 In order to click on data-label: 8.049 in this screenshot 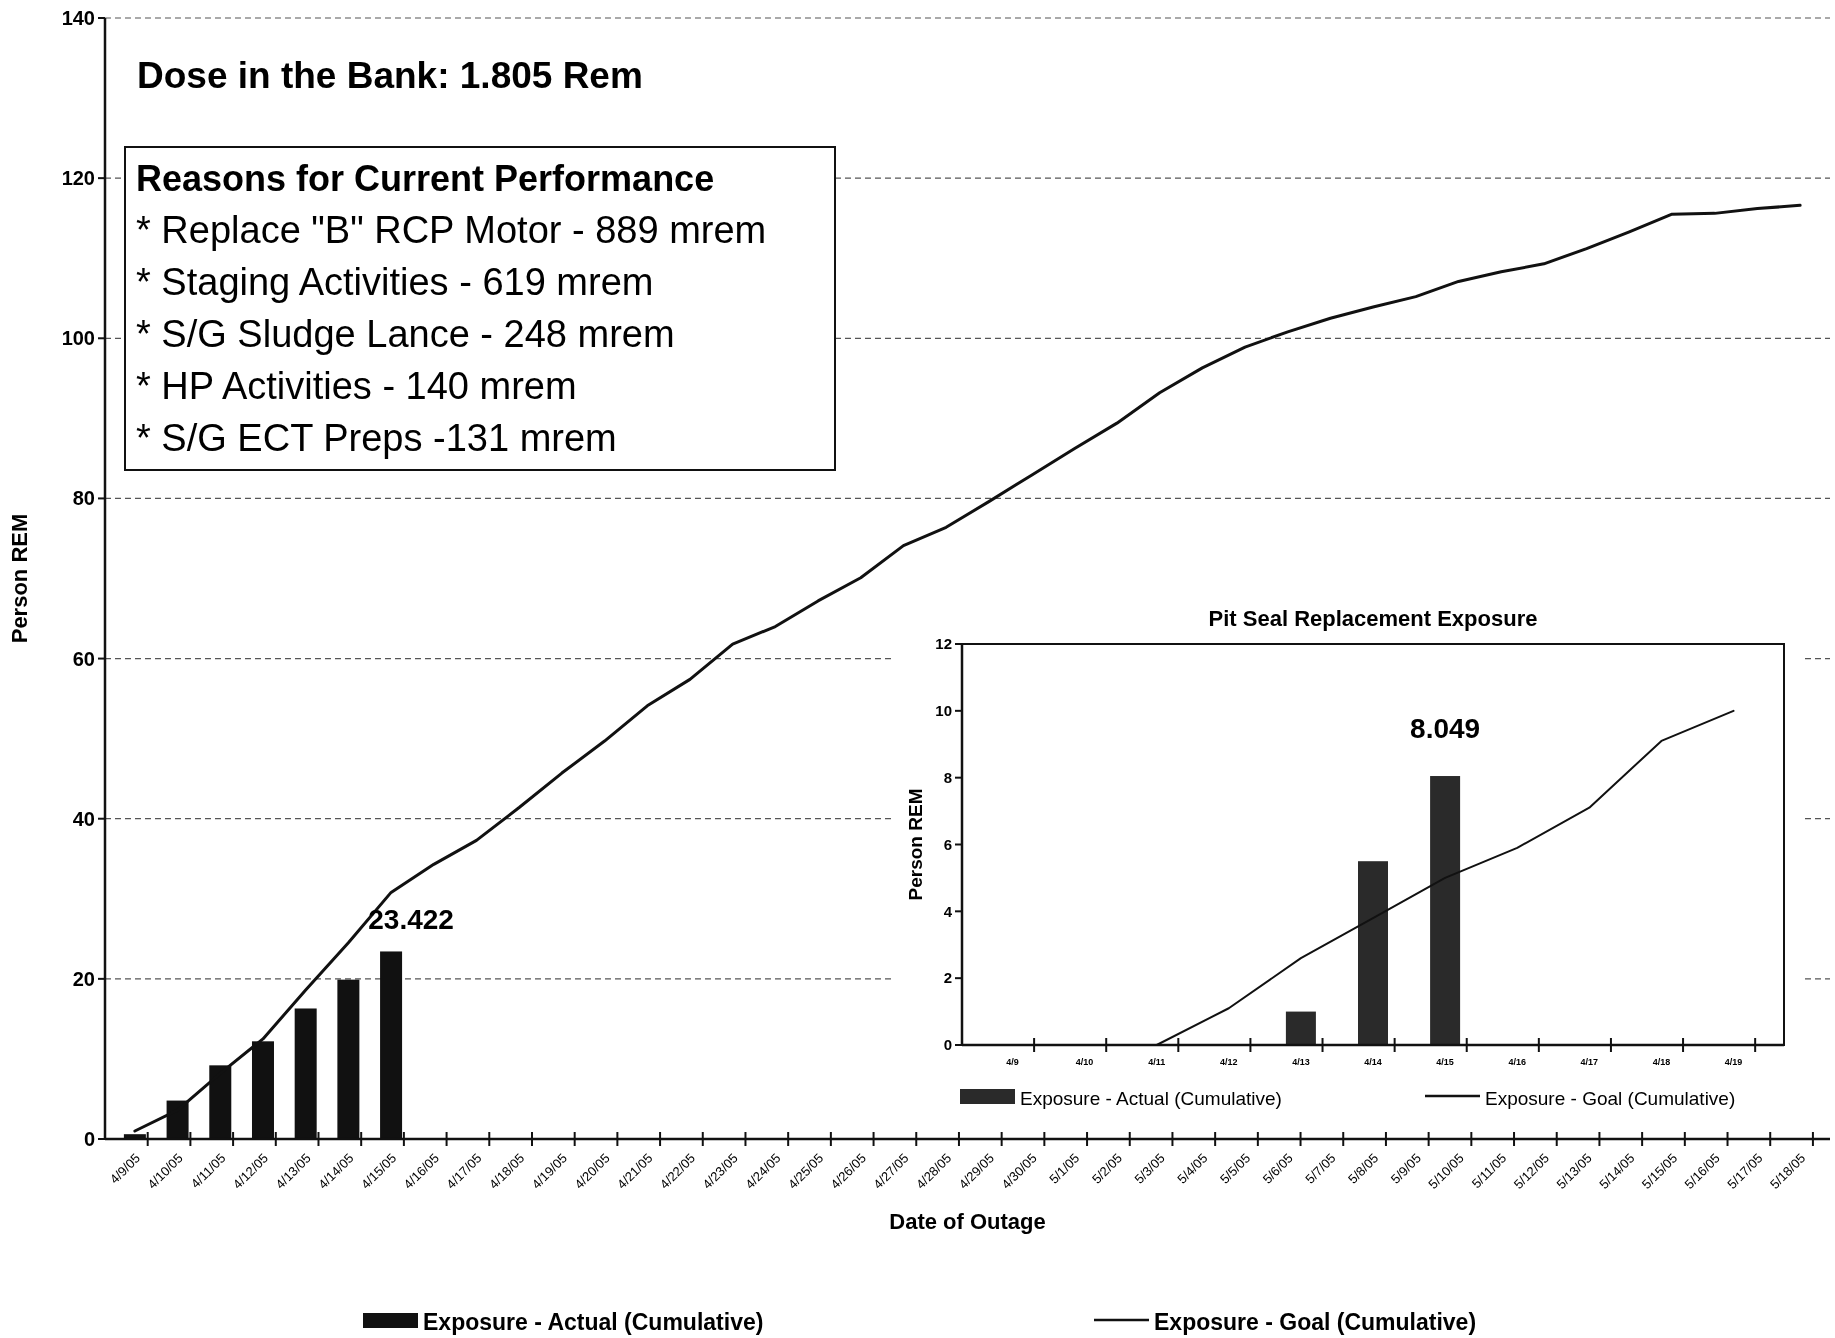, I will do `click(1445, 729)`.